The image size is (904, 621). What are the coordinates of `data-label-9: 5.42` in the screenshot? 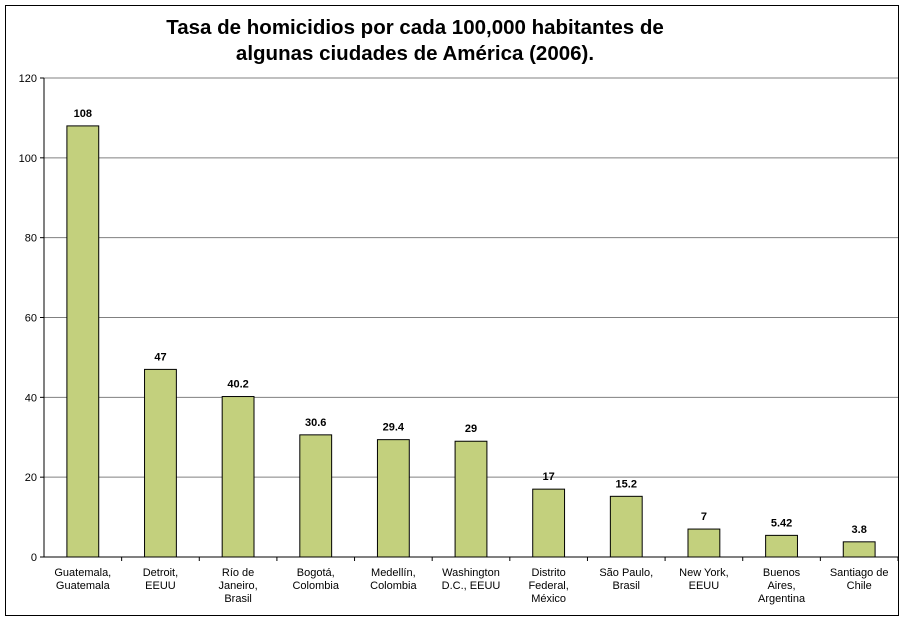 It's located at (781, 523).